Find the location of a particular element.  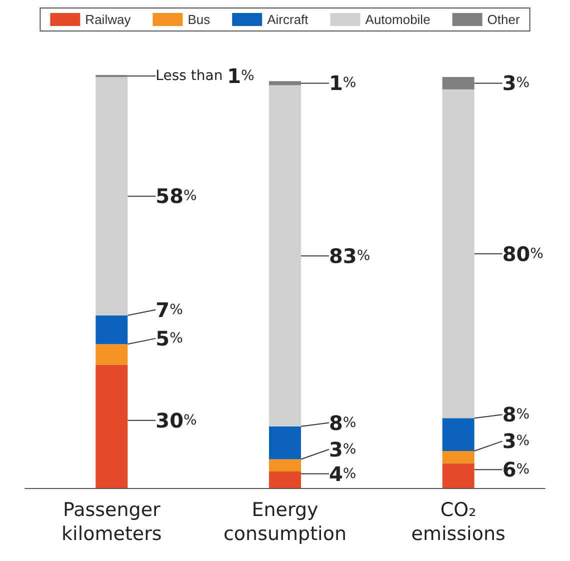

data-label: 83% is located at coordinates (349, 256).